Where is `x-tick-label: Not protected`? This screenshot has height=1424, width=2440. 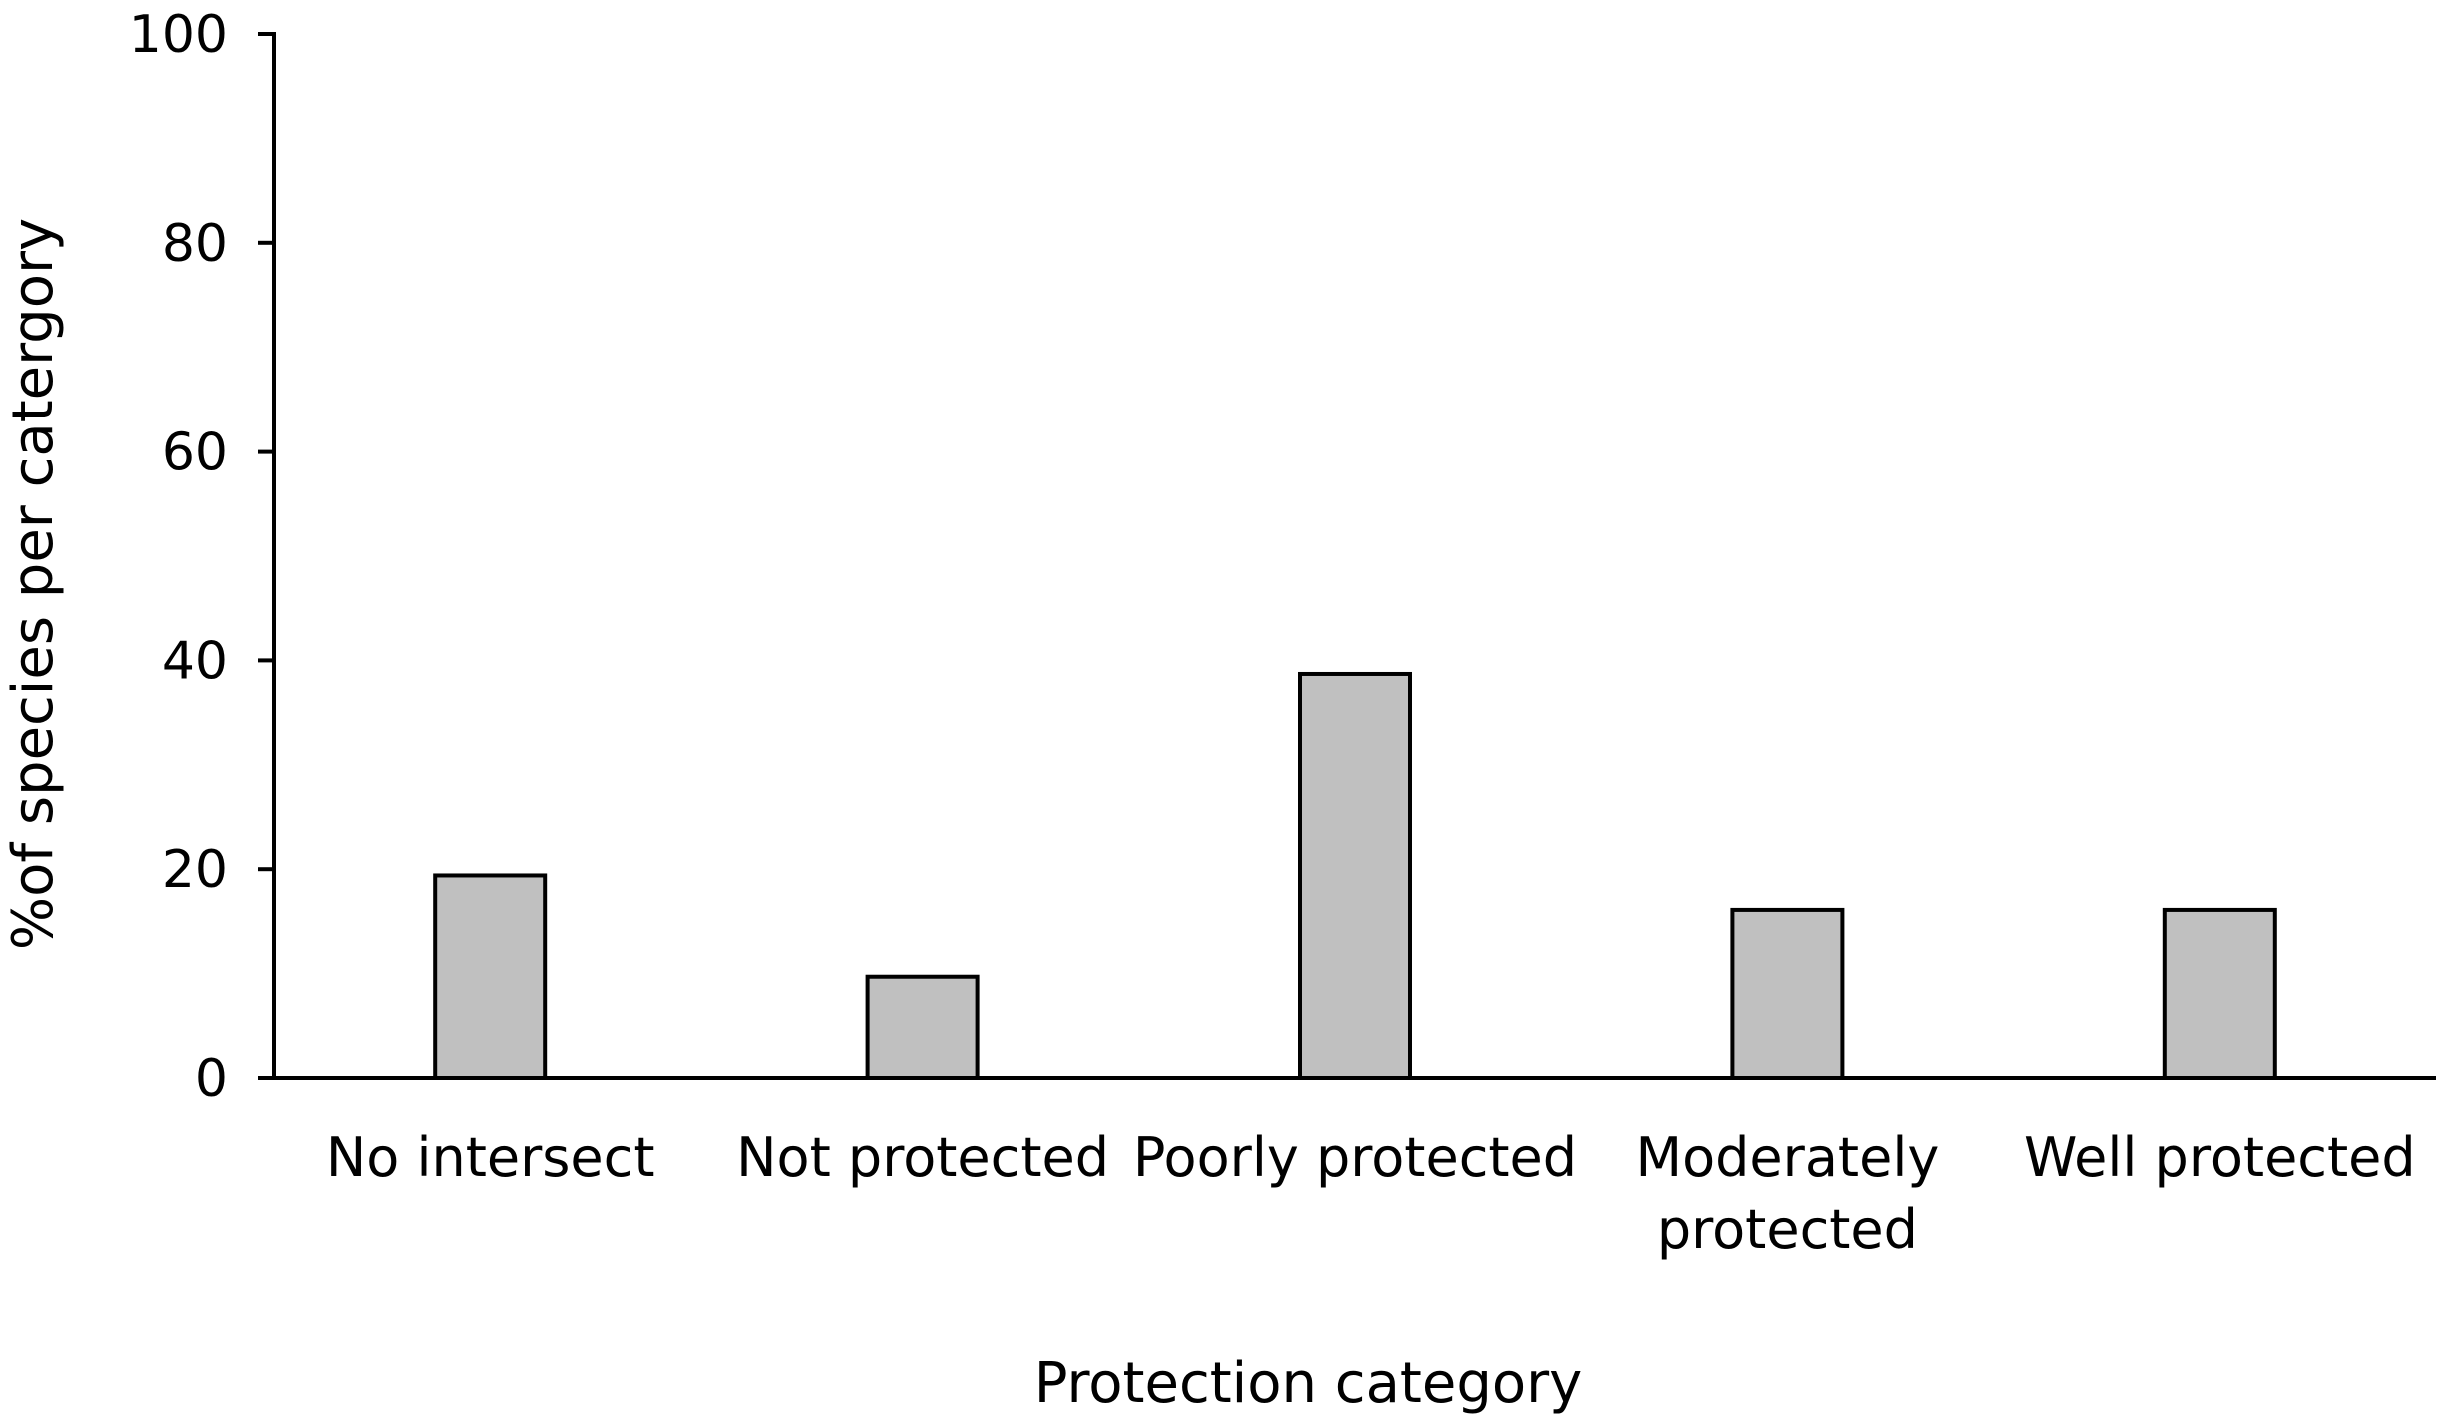
x-tick-label: Not protected is located at coordinates (922, 1157).